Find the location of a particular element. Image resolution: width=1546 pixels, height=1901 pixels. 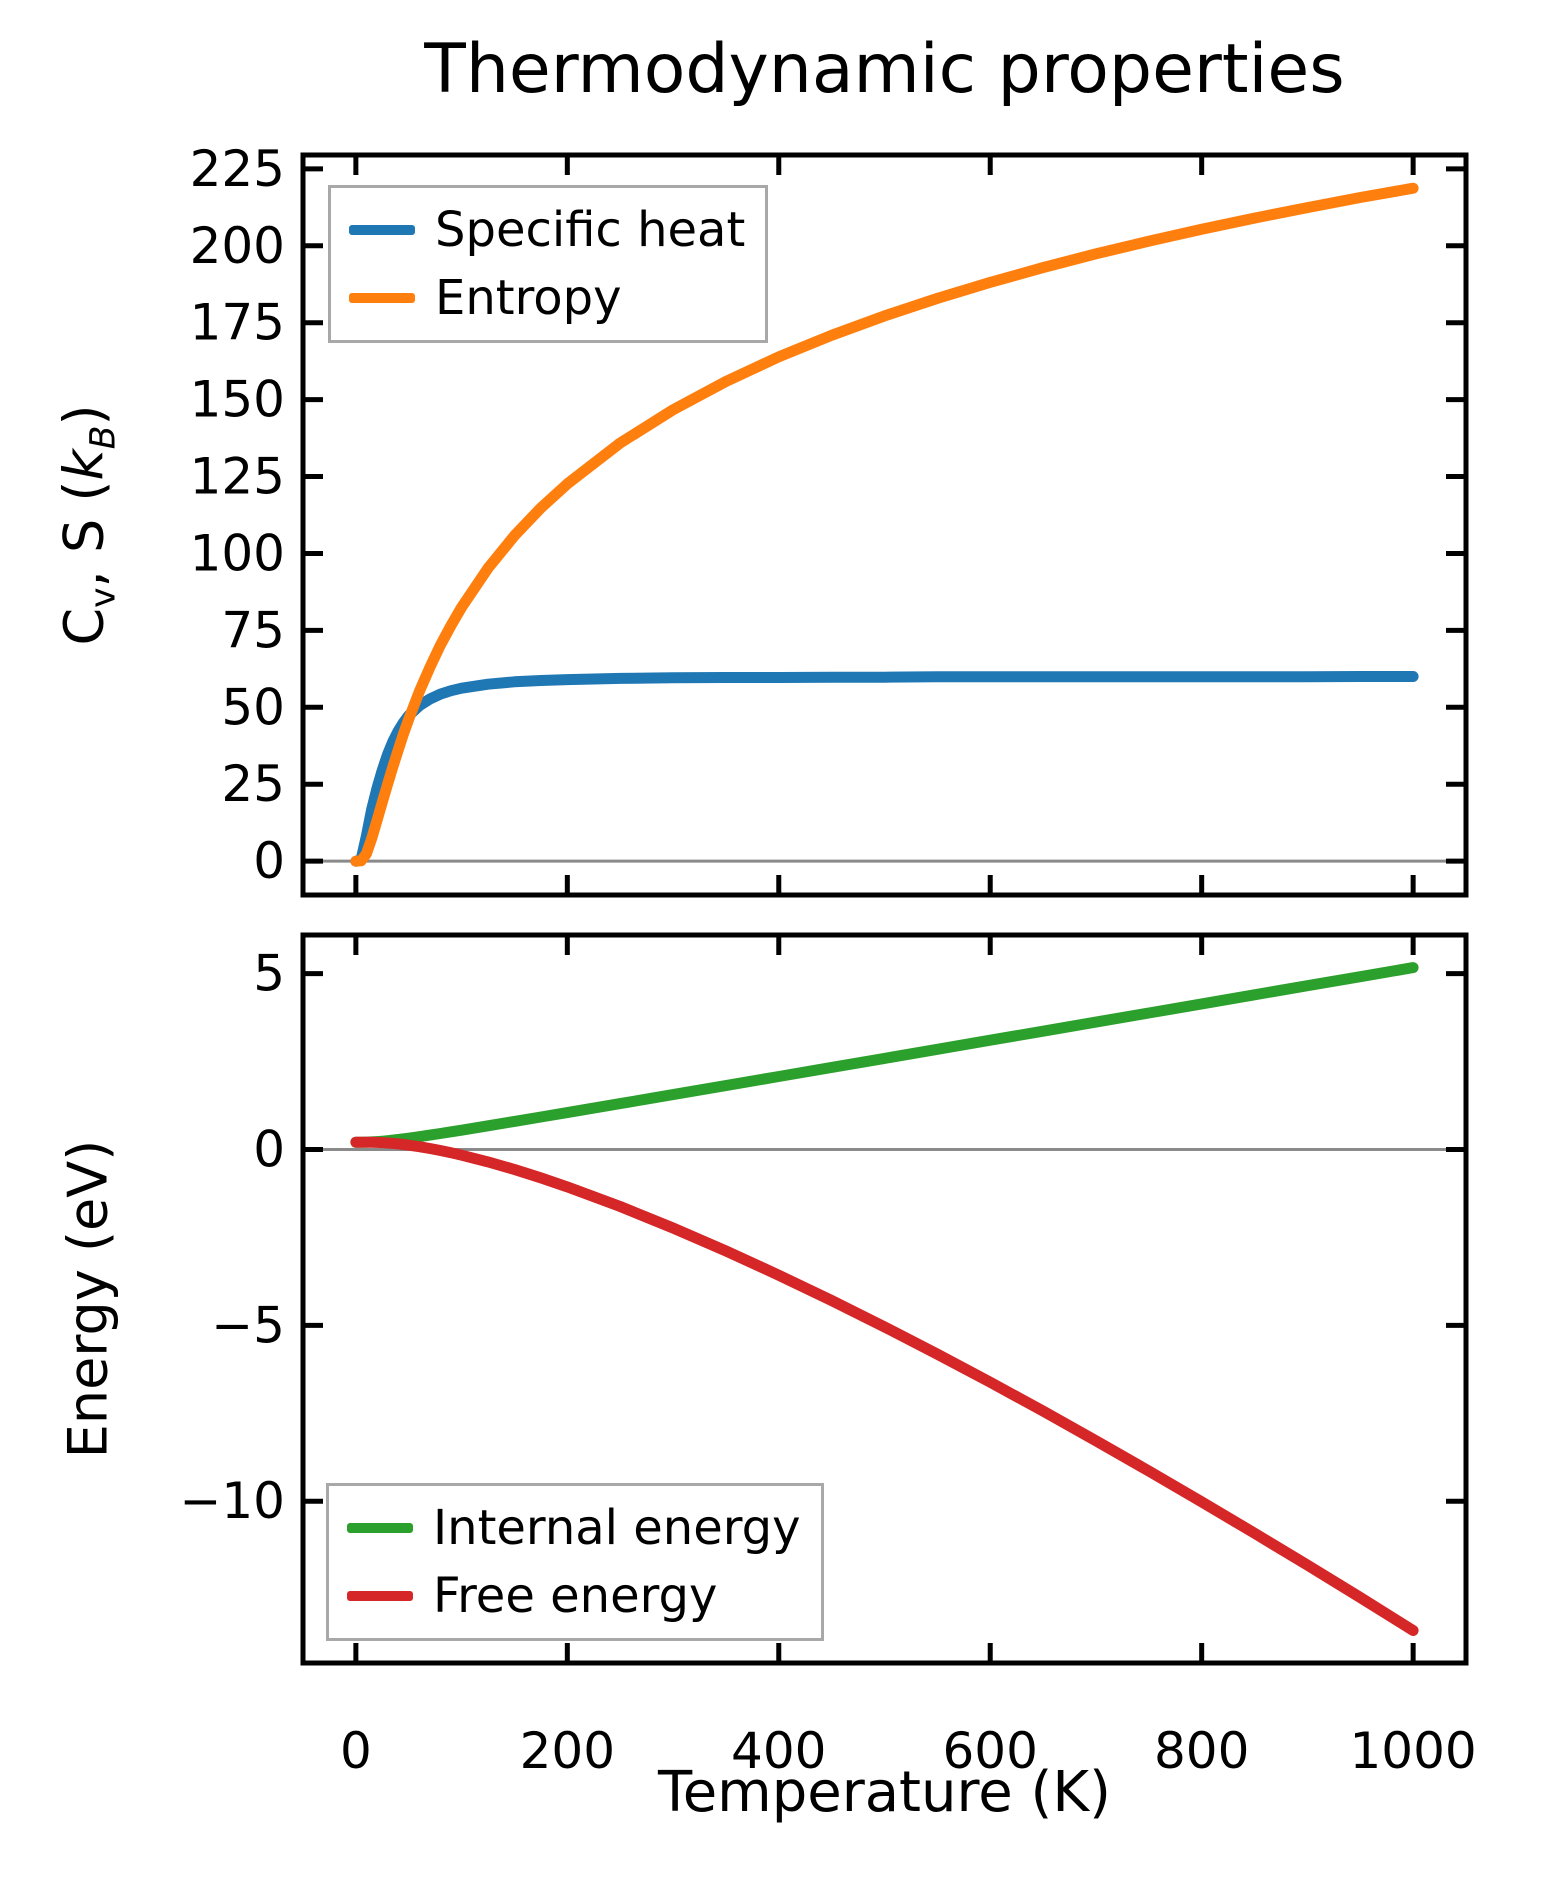

ylabel-top-k-sub: B is located at coordinates (103, 437).